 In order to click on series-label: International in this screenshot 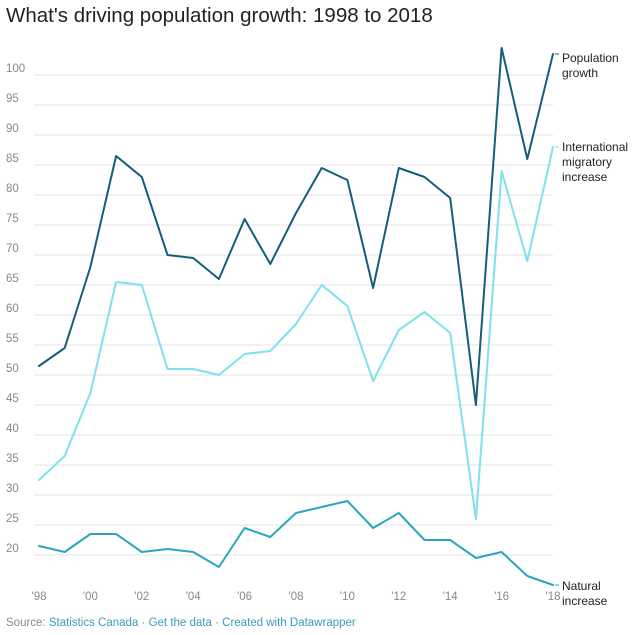, I will do `click(595, 147)`.